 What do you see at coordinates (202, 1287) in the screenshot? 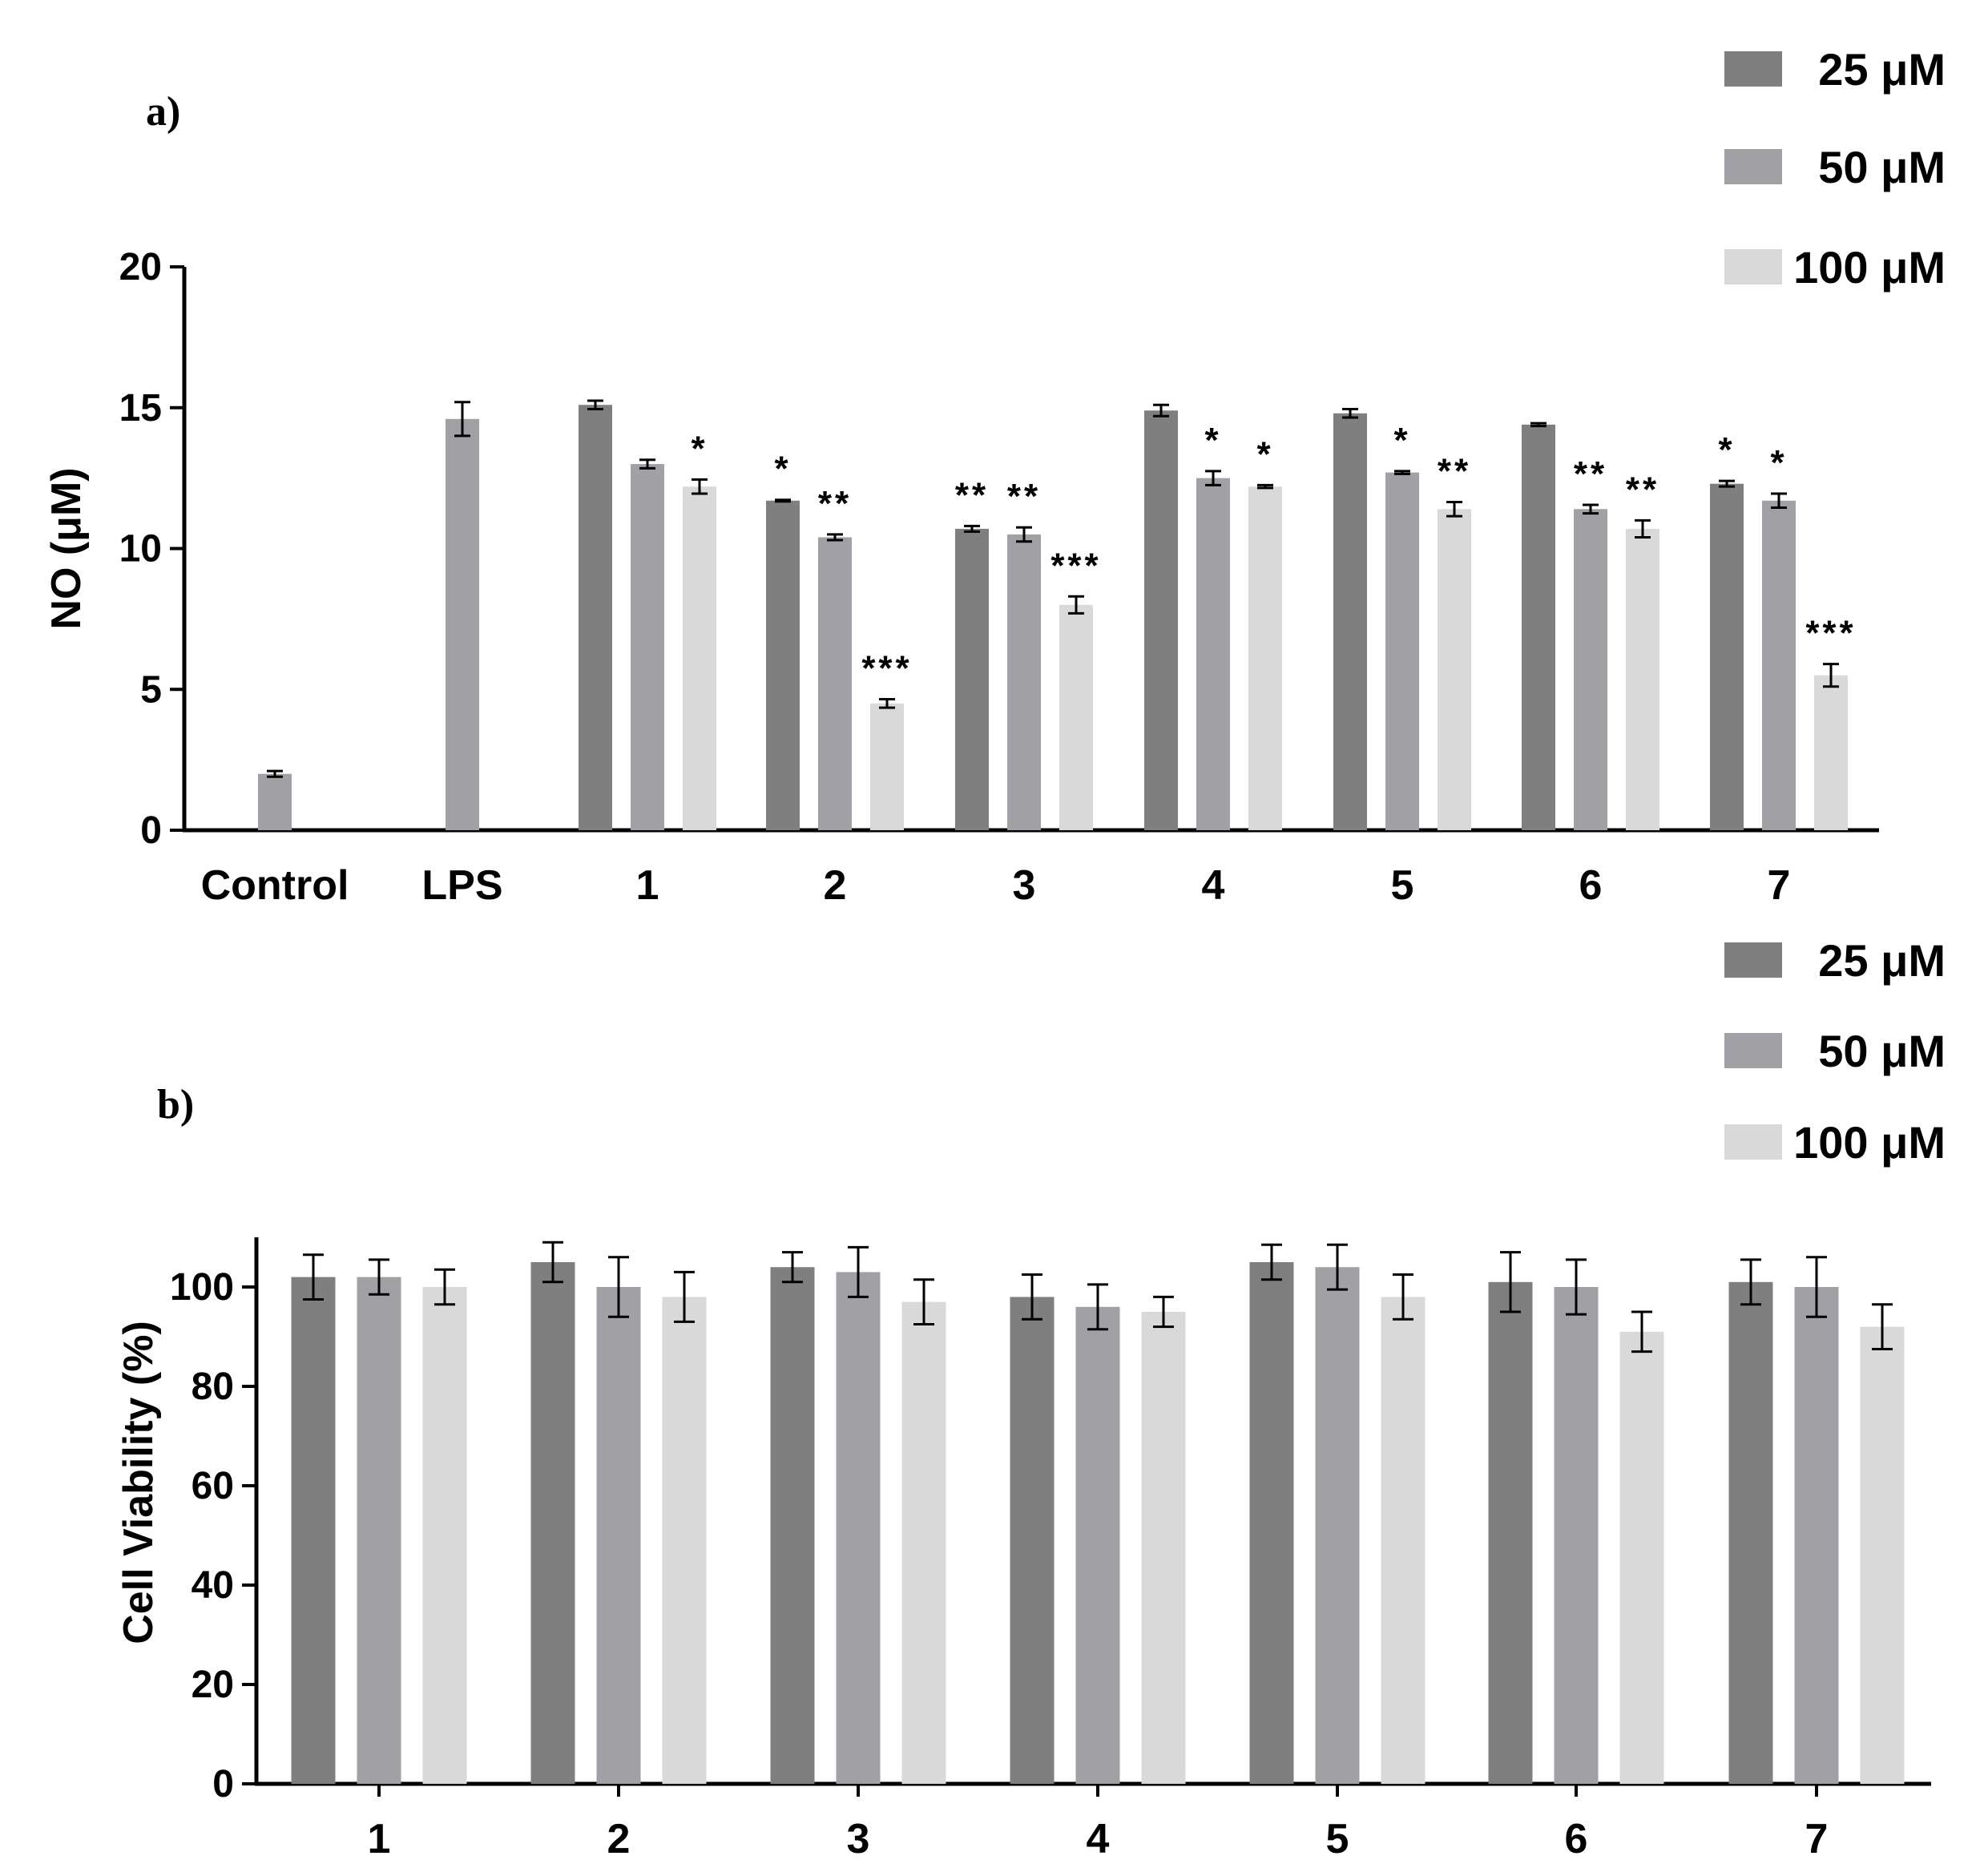
I see `y-tick-label-b: 100` at bounding box center [202, 1287].